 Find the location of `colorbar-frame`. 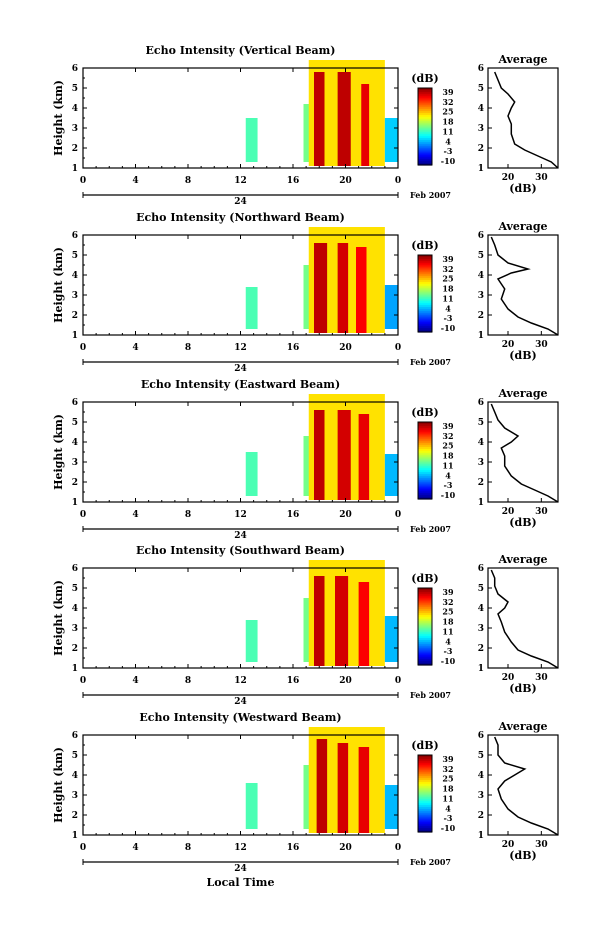

colorbar-frame is located at coordinates (425, 626).